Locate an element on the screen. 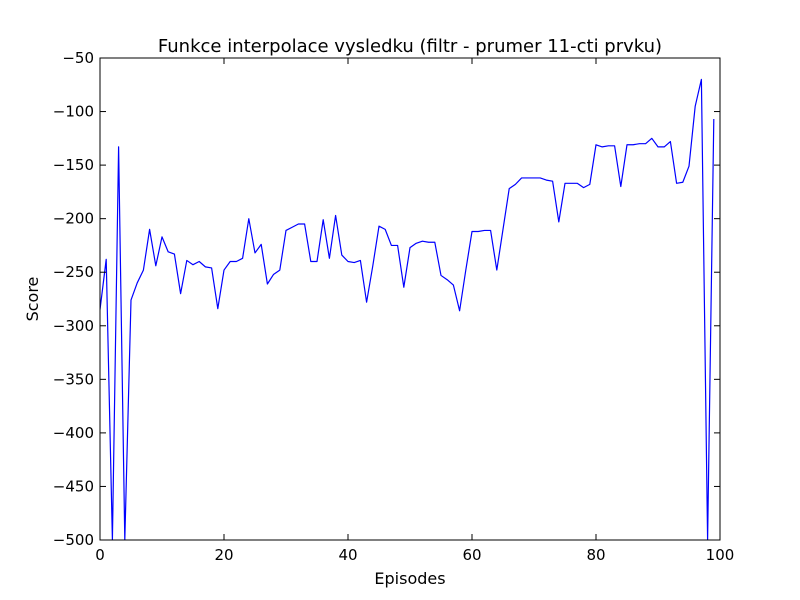 The image size is (800, 600). y-tick-label: −350 is located at coordinates (73, 379).